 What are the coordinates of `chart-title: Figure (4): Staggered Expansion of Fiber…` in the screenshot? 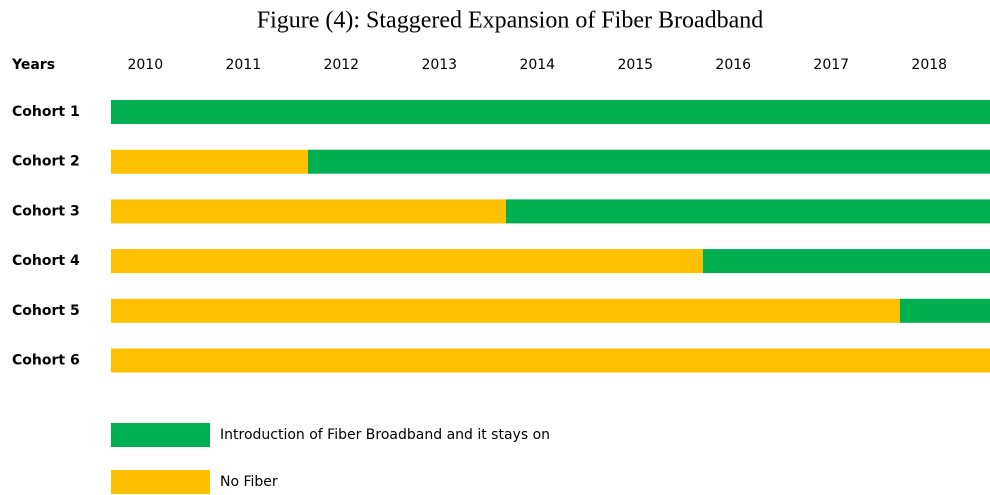 It's located at (510, 21).